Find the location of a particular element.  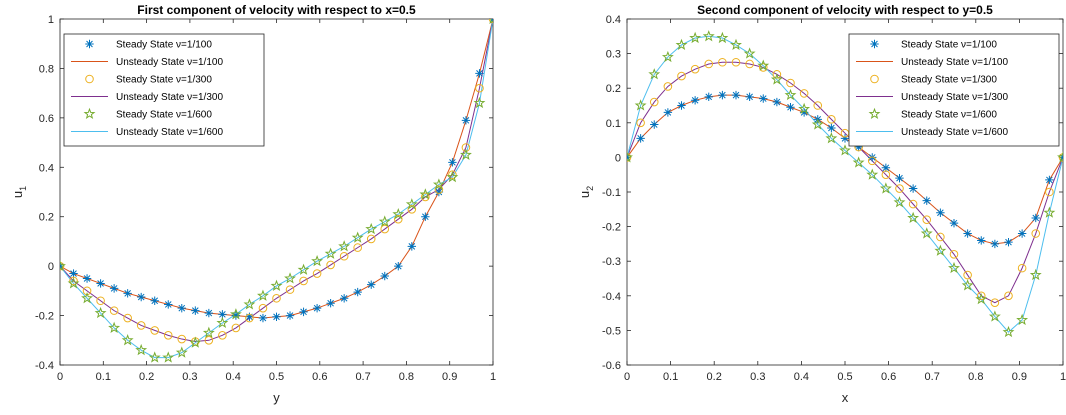

legend-box is located at coordinates (954, 90).